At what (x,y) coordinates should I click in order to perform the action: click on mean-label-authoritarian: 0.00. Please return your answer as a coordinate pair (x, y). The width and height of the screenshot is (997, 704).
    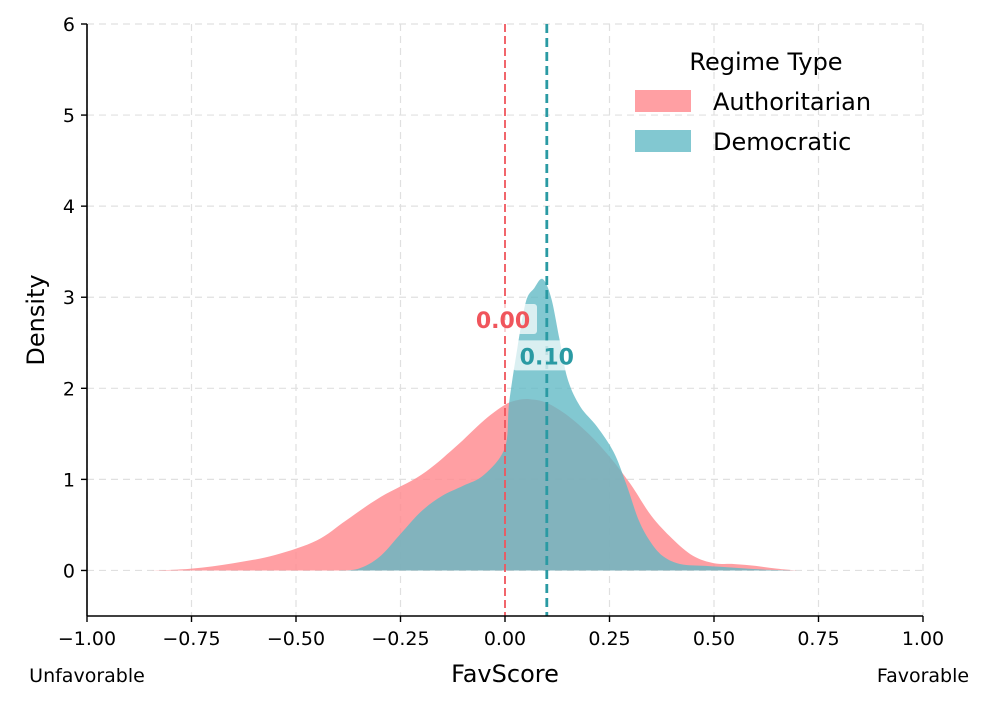
    Looking at the image, I should click on (503, 321).